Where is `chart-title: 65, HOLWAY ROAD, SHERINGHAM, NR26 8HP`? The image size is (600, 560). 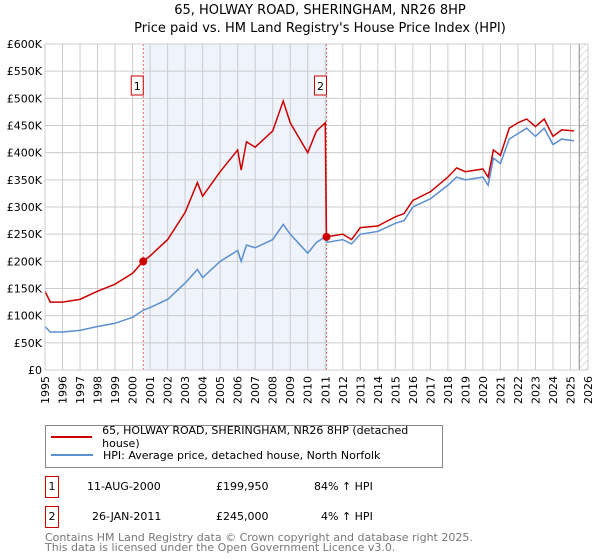
chart-title: 65, HOLWAY ROAD, SHERINGHAM, NR26 8HP is located at coordinates (320, 10).